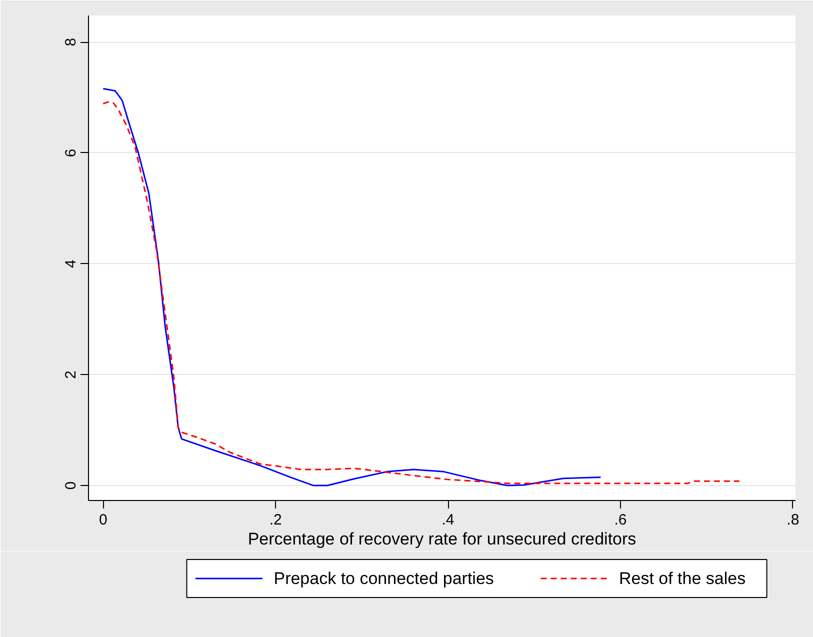  I want to click on x-tick-label: .4, so click(448, 520).